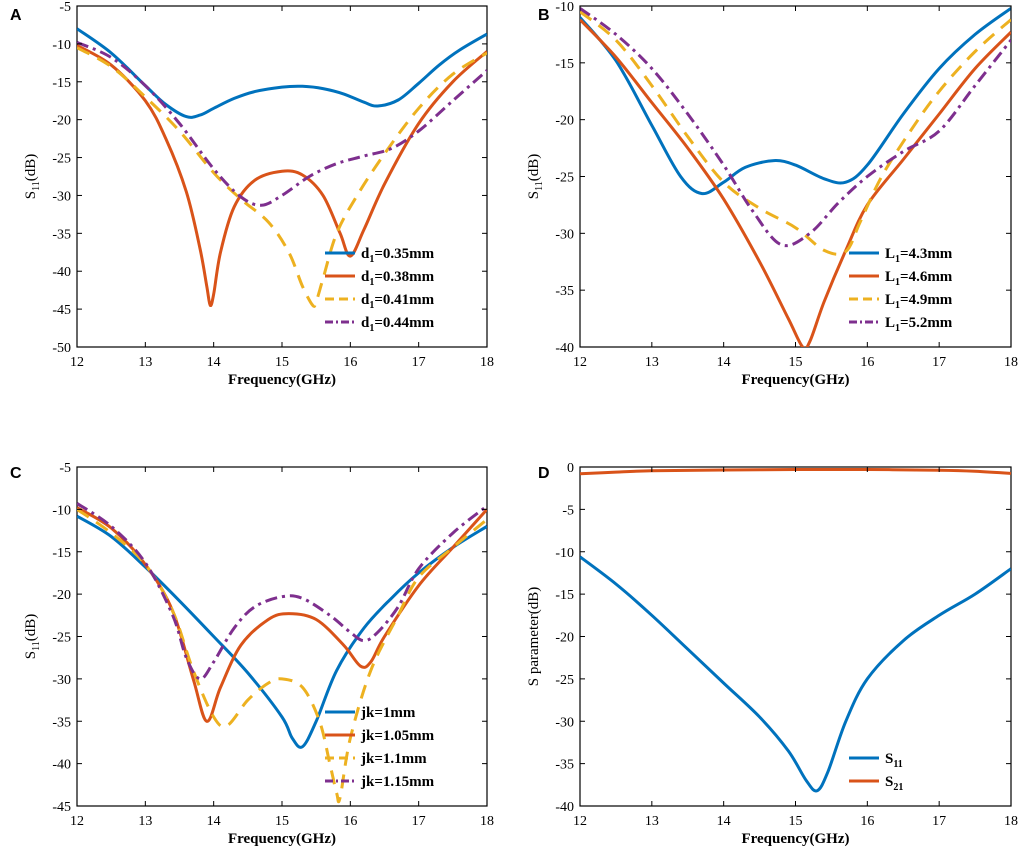 The image size is (1021, 853). Describe the element at coordinates (365, 300) in the screenshot. I see `legend-label-3-main: d` at that location.